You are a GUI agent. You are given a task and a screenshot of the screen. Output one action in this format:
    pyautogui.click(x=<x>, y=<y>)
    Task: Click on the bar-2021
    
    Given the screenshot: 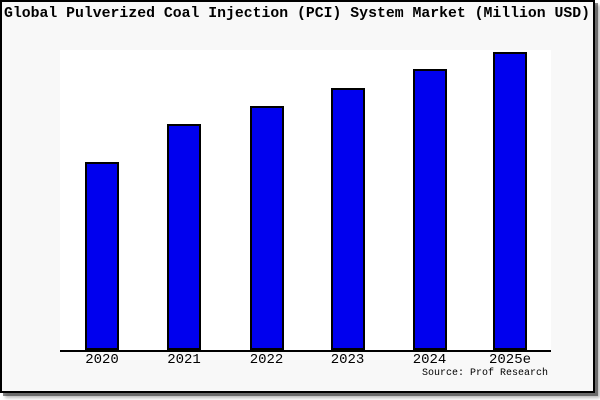 What is the action you would take?
    pyautogui.click(x=184, y=237)
    